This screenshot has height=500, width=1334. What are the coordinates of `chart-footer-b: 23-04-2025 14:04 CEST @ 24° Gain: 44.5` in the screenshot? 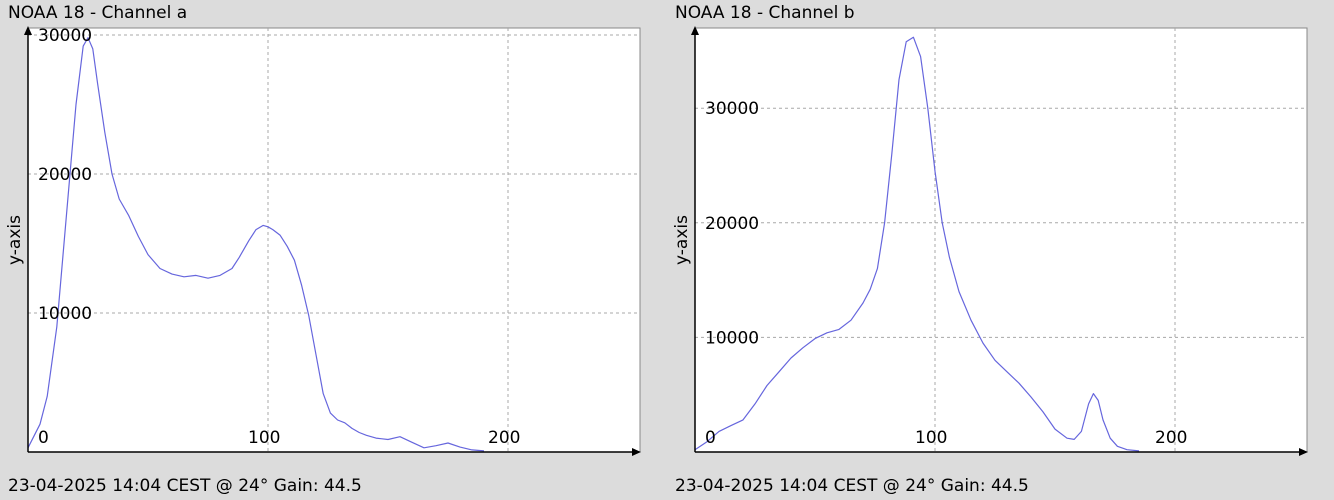 It's located at (852, 486).